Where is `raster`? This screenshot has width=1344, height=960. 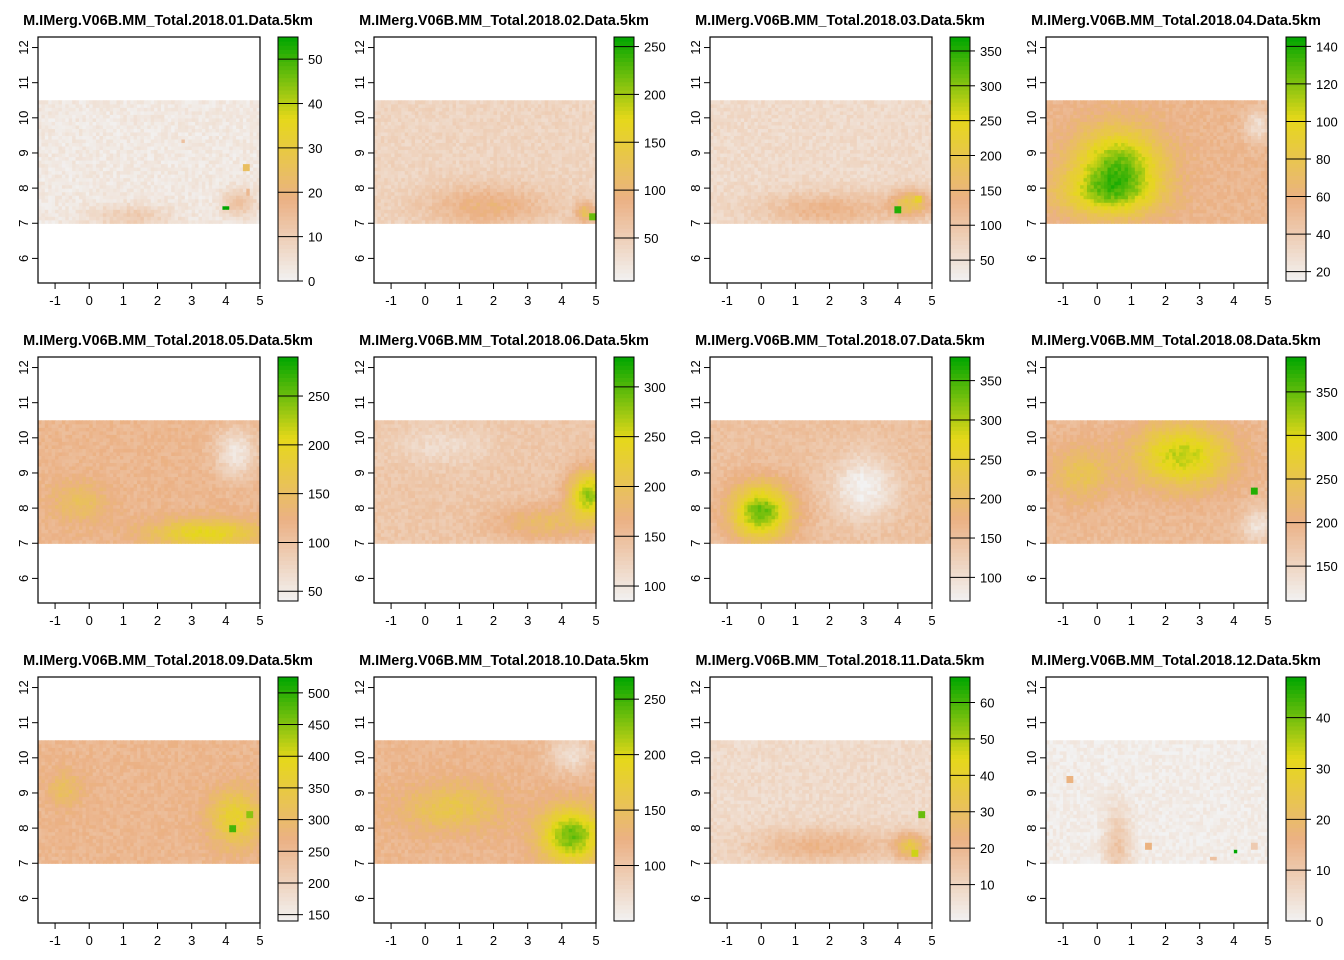
raster is located at coordinates (149, 162).